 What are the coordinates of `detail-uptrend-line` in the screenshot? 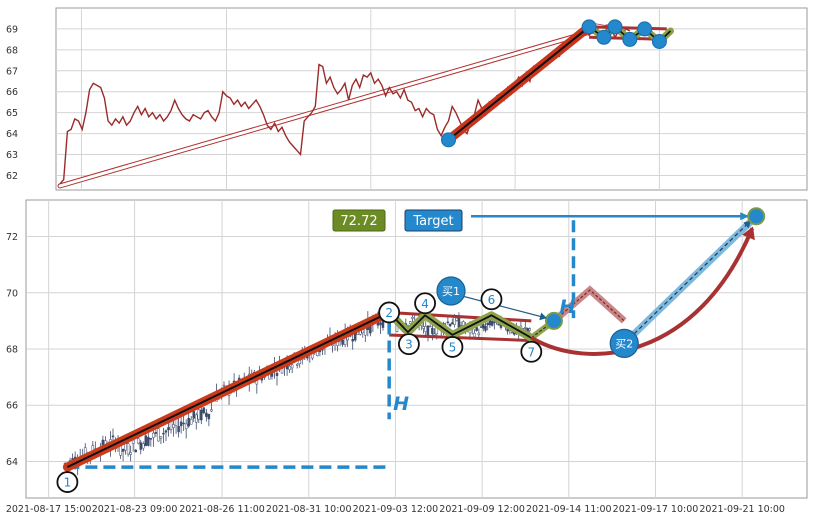 It's located at (228, 389).